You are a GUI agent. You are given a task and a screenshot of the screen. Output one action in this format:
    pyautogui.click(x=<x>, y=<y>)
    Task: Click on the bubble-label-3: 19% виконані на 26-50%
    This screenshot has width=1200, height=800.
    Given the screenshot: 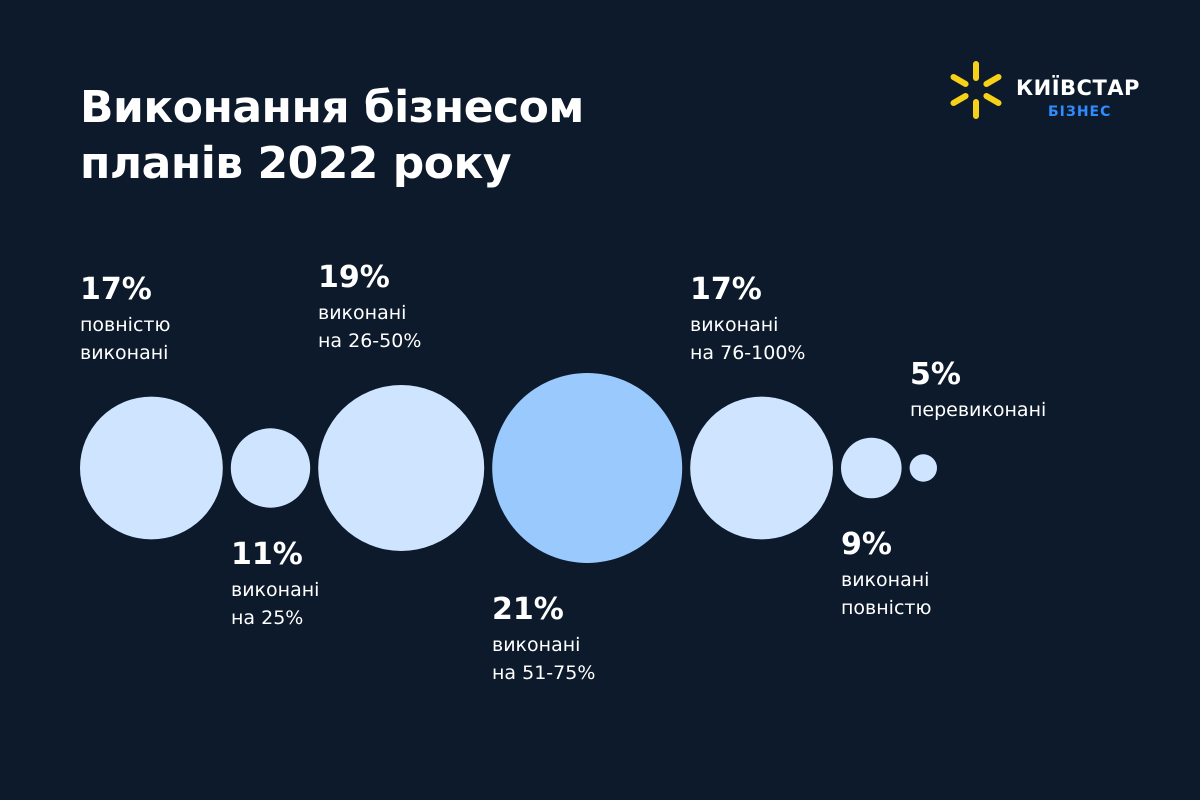 What is the action you would take?
    pyautogui.click(x=369, y=308)
    